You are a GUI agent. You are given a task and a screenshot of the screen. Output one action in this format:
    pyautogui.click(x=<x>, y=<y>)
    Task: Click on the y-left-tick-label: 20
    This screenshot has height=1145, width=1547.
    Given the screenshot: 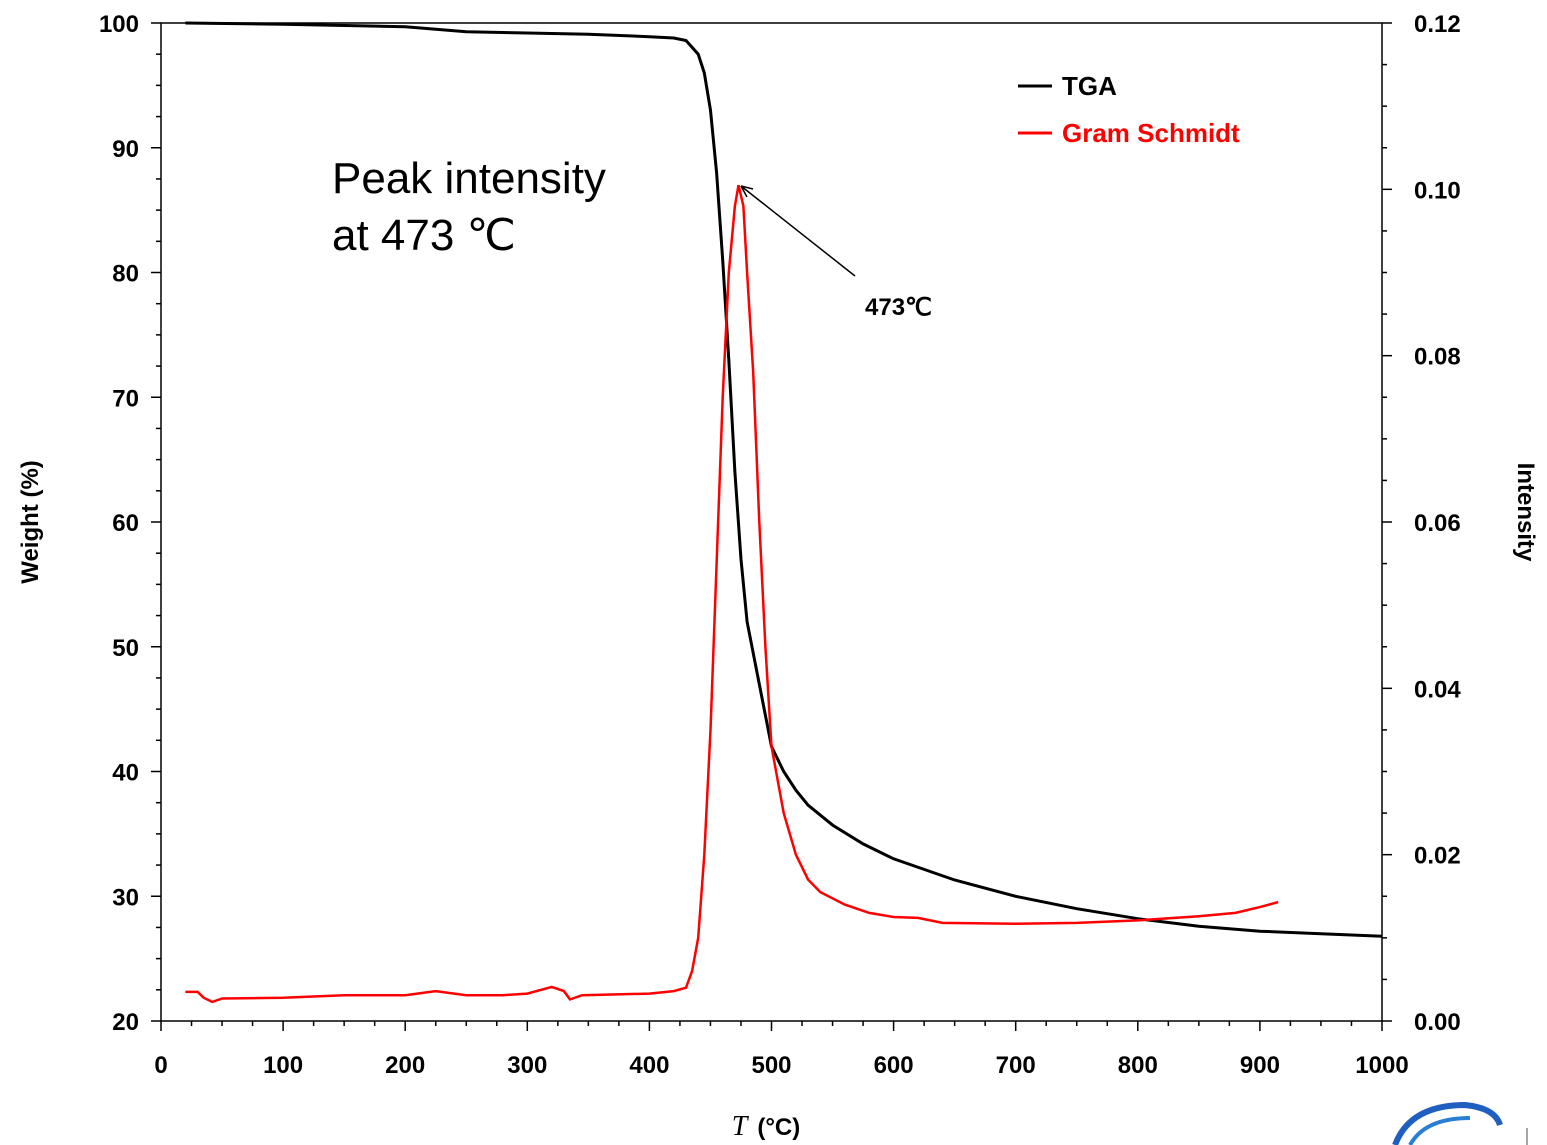 What is the action you would take?
    pyautogui.click(x=125, y=1022)
    